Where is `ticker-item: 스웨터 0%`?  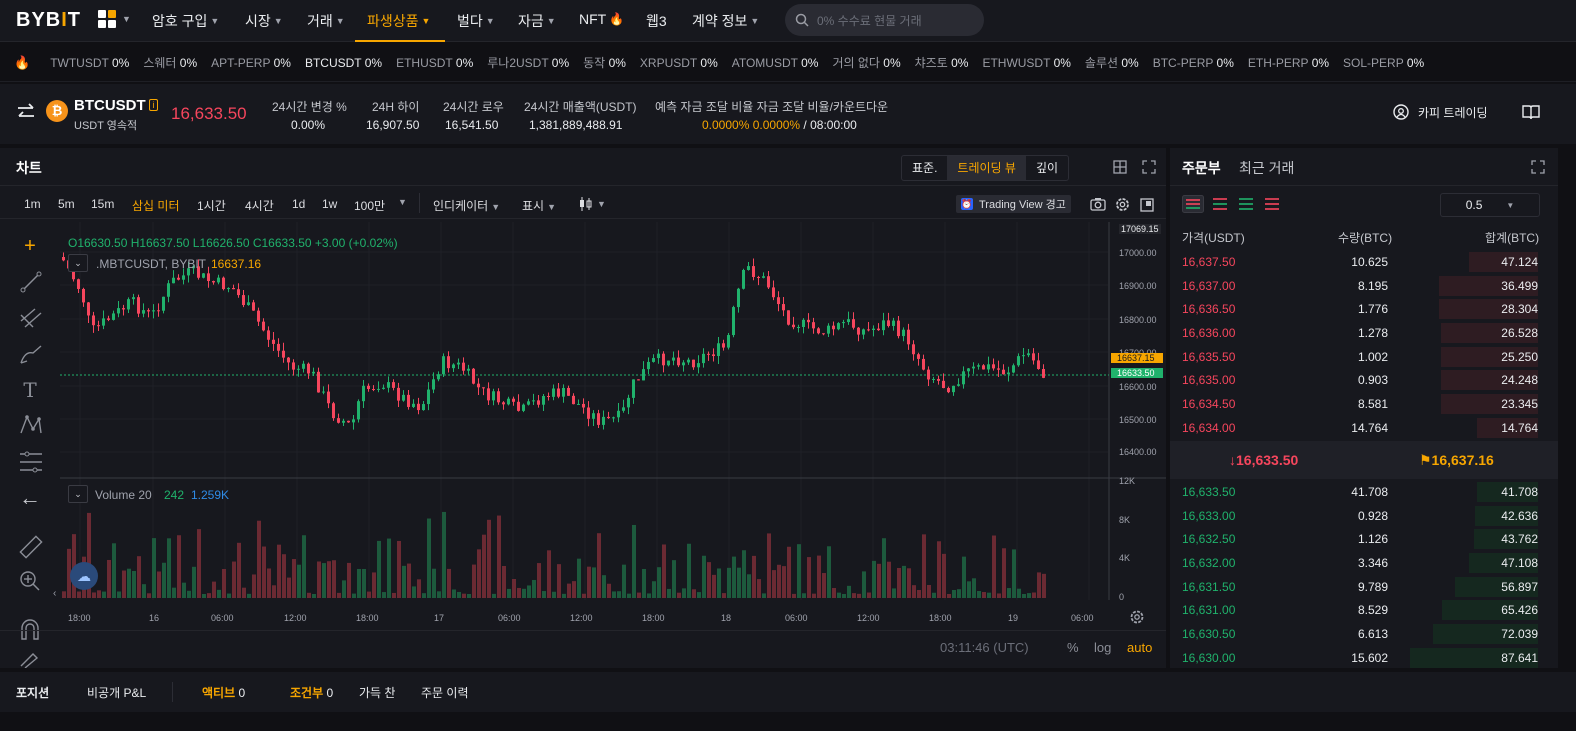 ticker-item: 스웨터 0% is located at coordinates (170, 62).